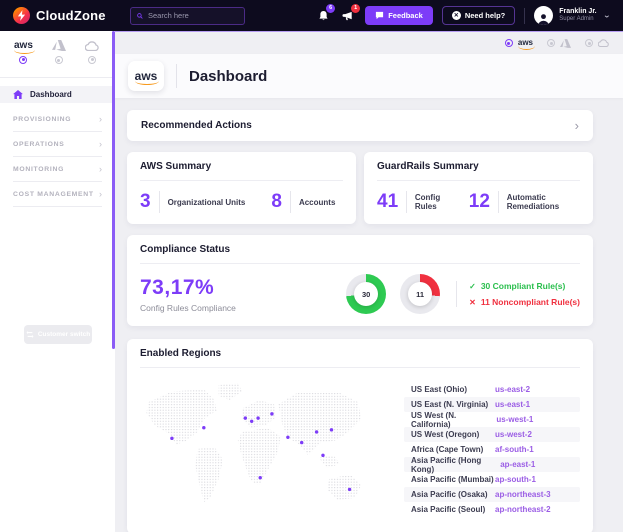 The height and width of the screenshot is (532, 623). Describe the element at coordinates (58, 334) in the screenshot. I see `customer-switch-button: Customer switch` at that location.